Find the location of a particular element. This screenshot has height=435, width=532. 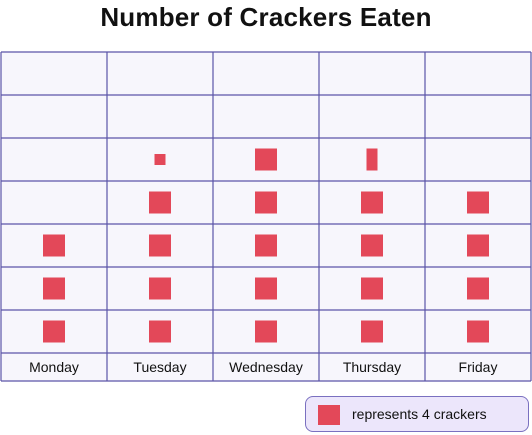

x-label-friday: Friday is located at coordinates (478, 367).